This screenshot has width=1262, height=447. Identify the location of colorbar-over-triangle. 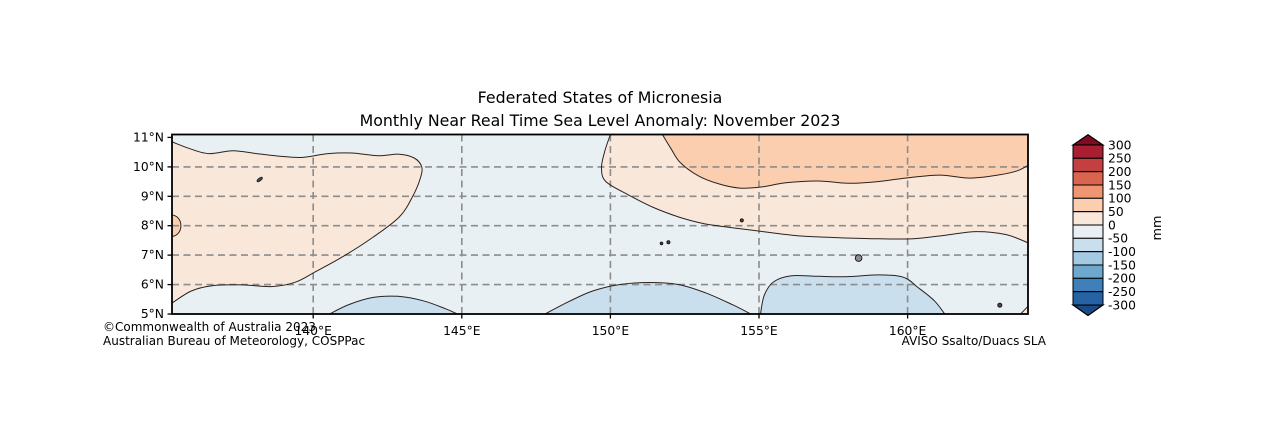
(1088, 139).